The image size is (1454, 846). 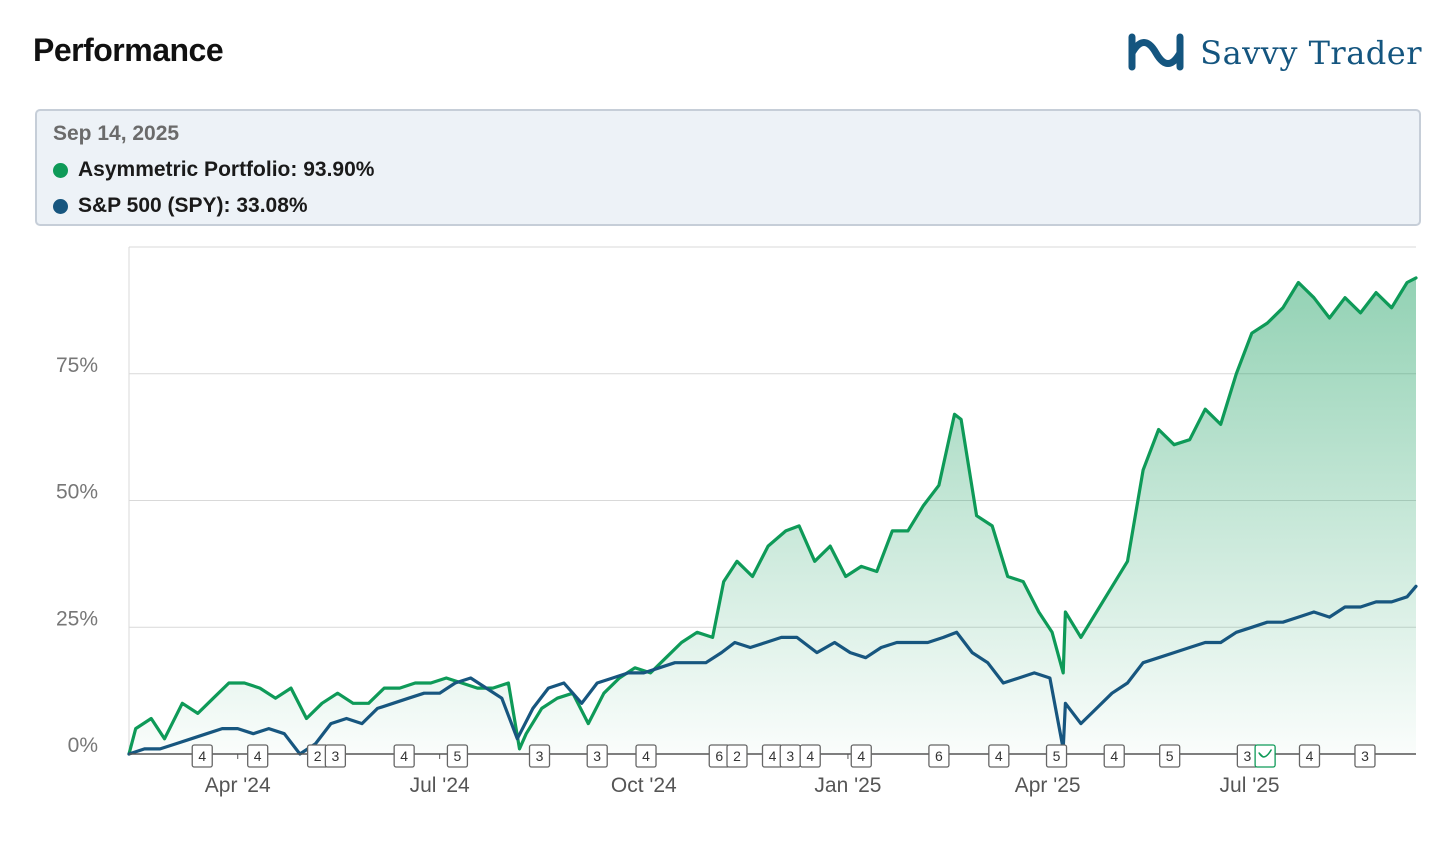 What do you see at coordinates (238, 785) in the screenshot?
I see `x-tick-label: Apr '24` at bounding box center [238, 785].